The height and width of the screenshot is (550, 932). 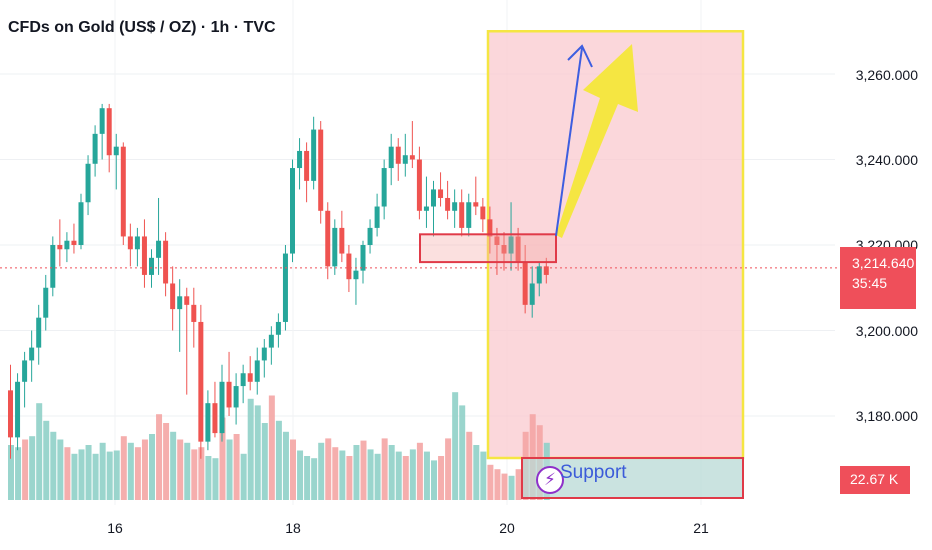 What do you see at coordinates (142, 27) in the screenshot?
I see `chart-title: CFDs on Gold (US$ / OZ) · 1h · TVC` at bounding box center [142, 27].